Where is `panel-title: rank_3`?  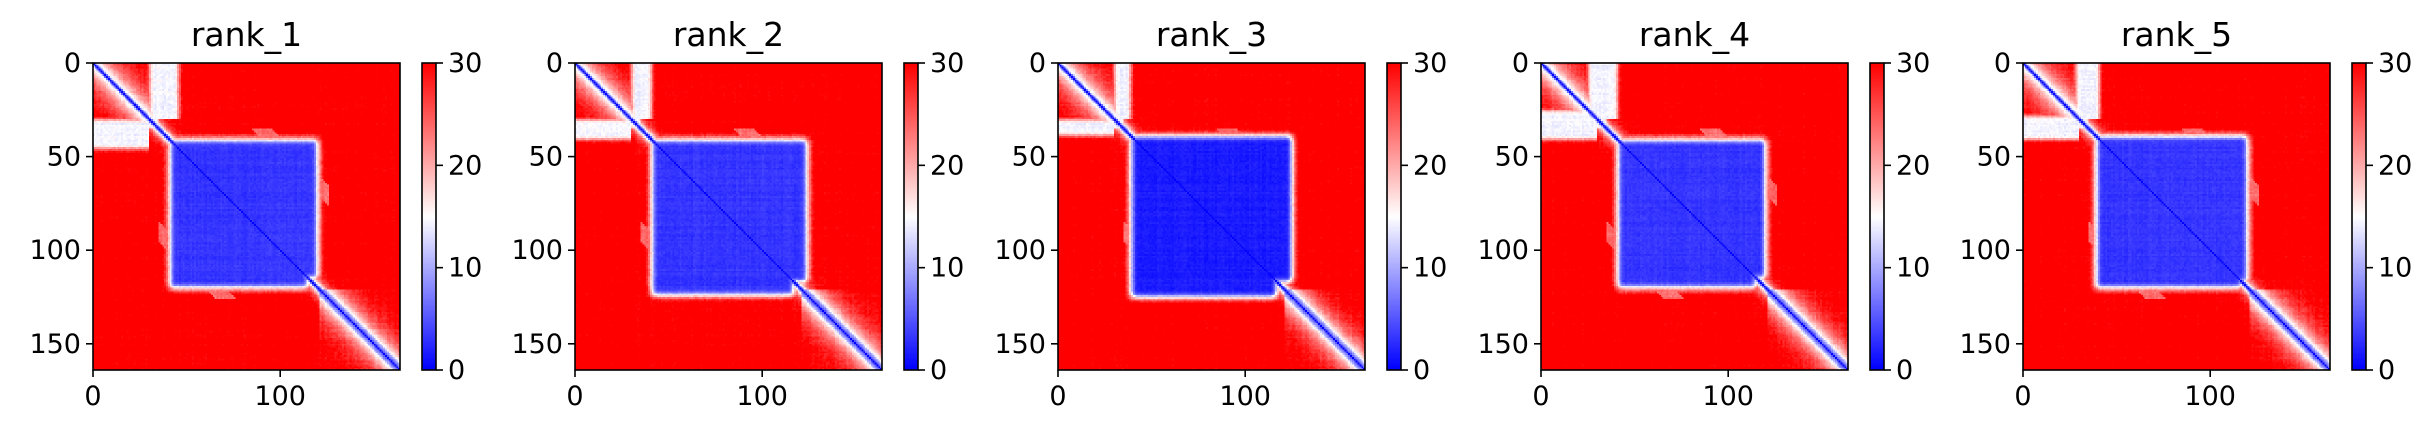
panel-title: rank_3 is located at coordinates (1211, 34).